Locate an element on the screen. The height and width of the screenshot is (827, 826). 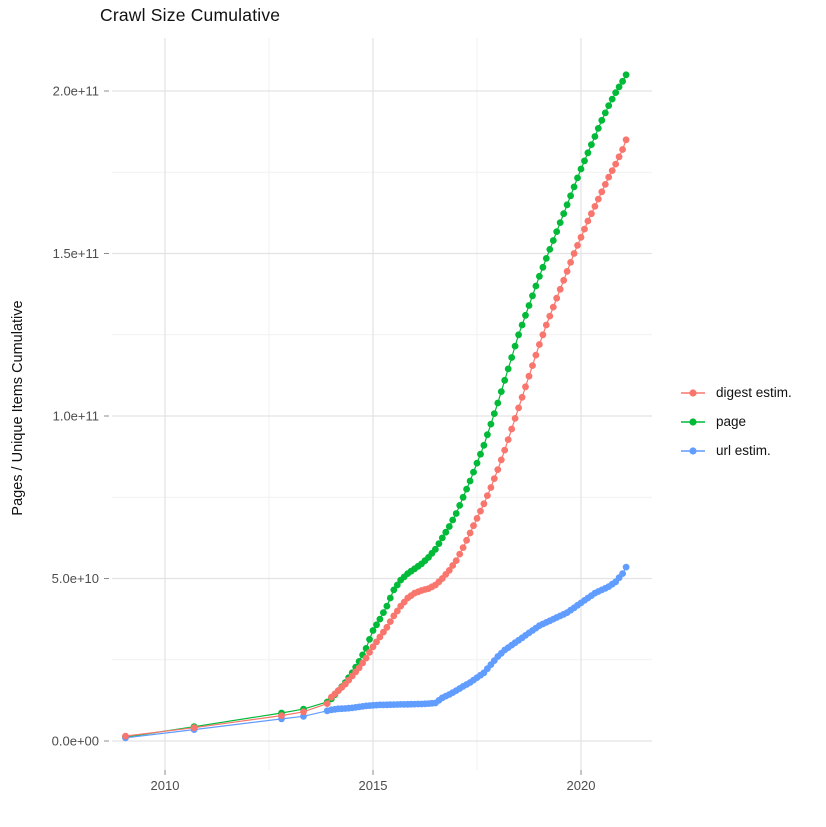
series-url-estim-points is located at coordinates (376, 652).